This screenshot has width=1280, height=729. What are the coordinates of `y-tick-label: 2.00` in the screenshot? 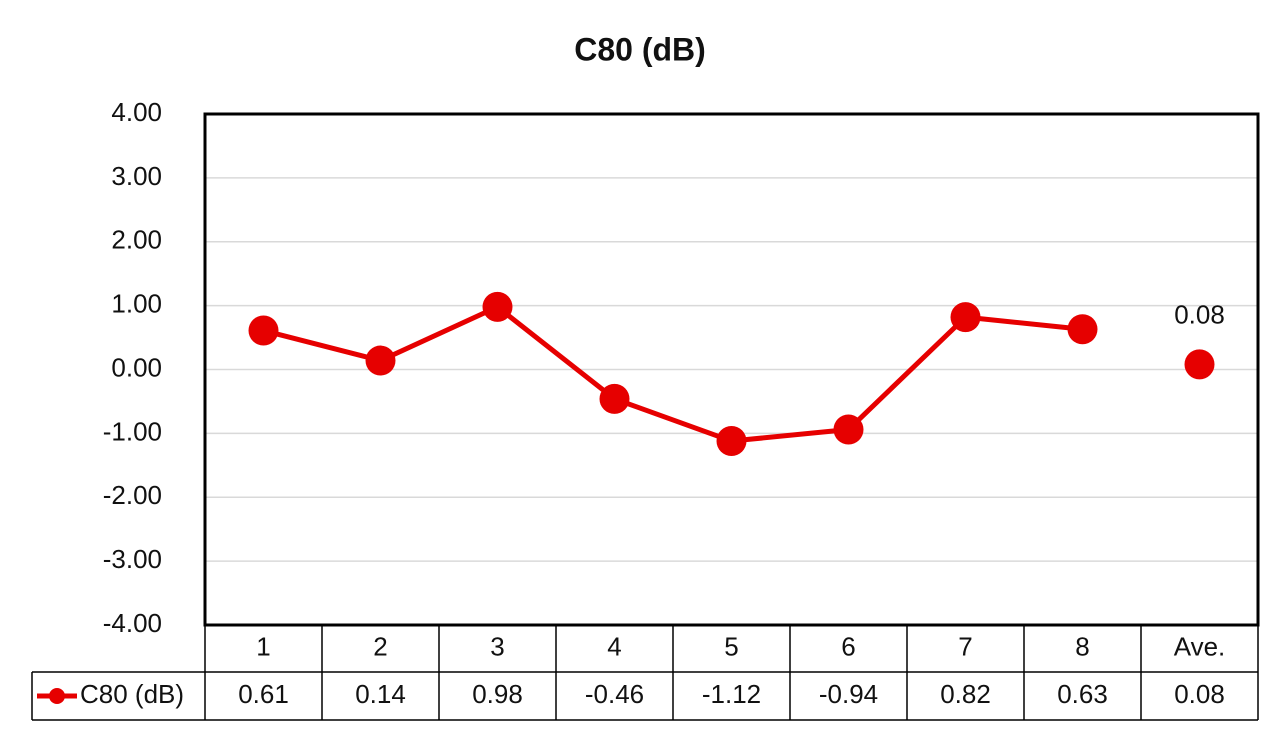 It's located at (136, 240).